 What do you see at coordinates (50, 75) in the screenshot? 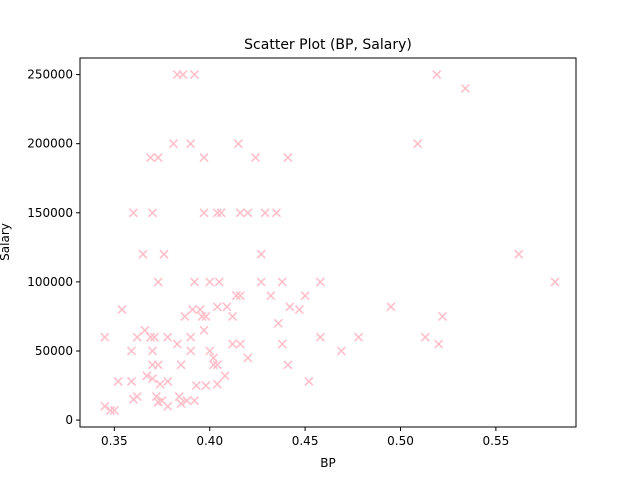
I see `y-tick-label: 250000` at bounding box center [50, 75].